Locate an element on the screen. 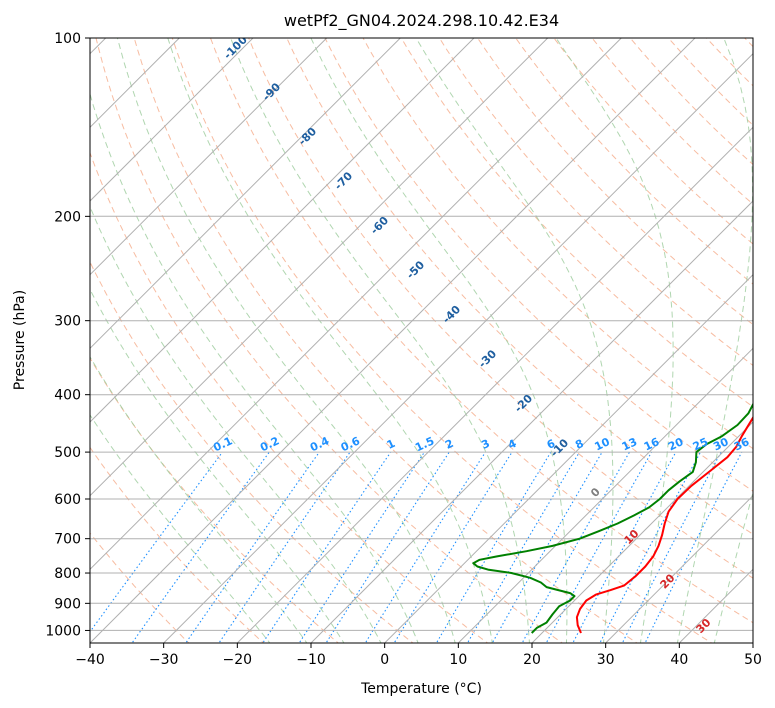 The image size is (775, 708). mixing-ratio-labels: 0.1 0.2 0.4 0.6 1 1.5 2 3 4 6 8 10 13 16 20 25 30 36 is located at coordinates (481, 444).